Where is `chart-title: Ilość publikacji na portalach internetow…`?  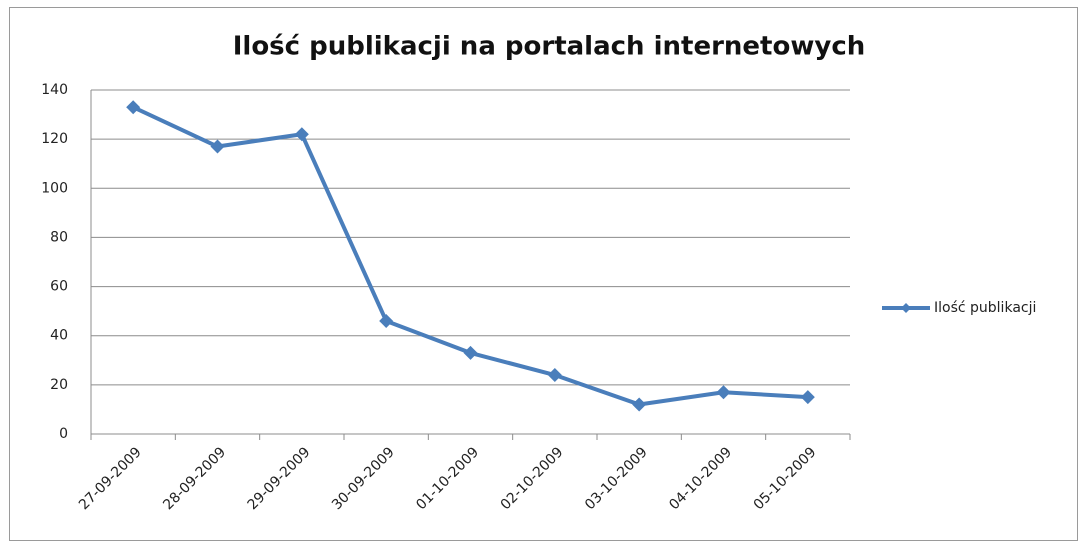 chart-title: Ilość publikacji na portalach internetow… is located at coordinates (549, 47).